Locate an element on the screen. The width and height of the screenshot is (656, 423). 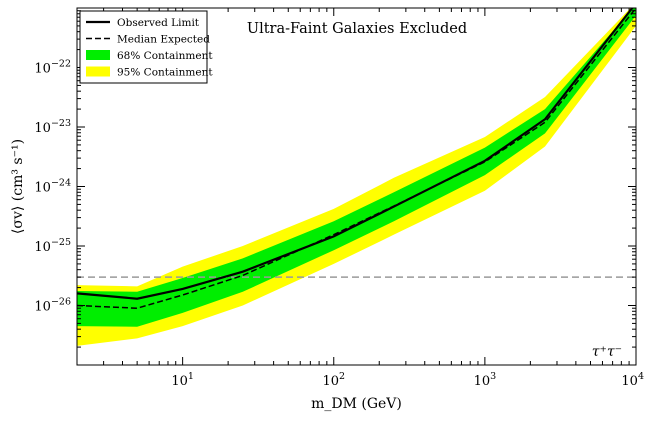
y-tick-label: 10−23 is located at coordinates (52, 127).